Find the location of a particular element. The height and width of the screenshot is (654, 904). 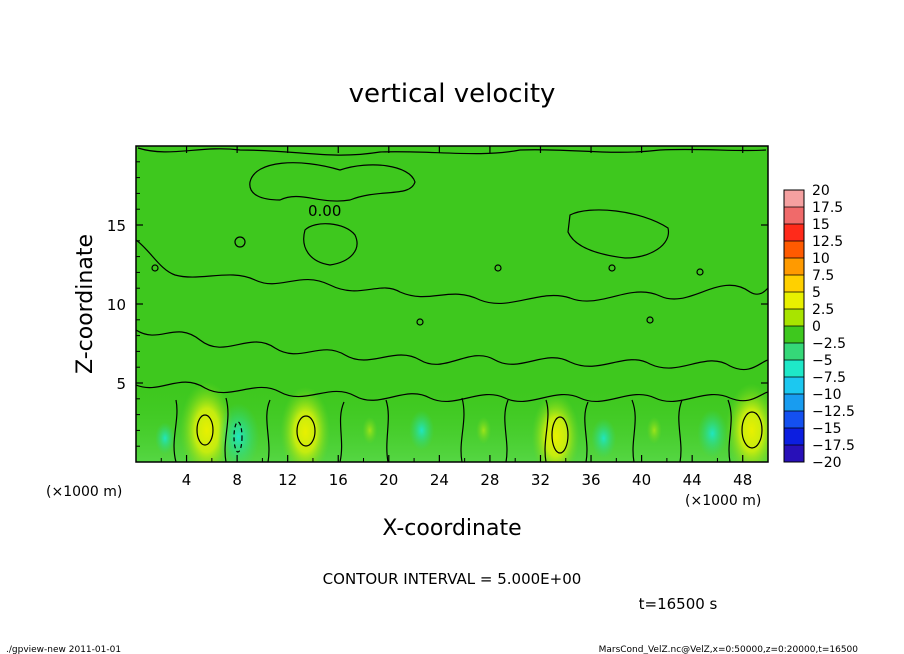

colorbar-label: 17.5 is located at coordinates (827, 208).